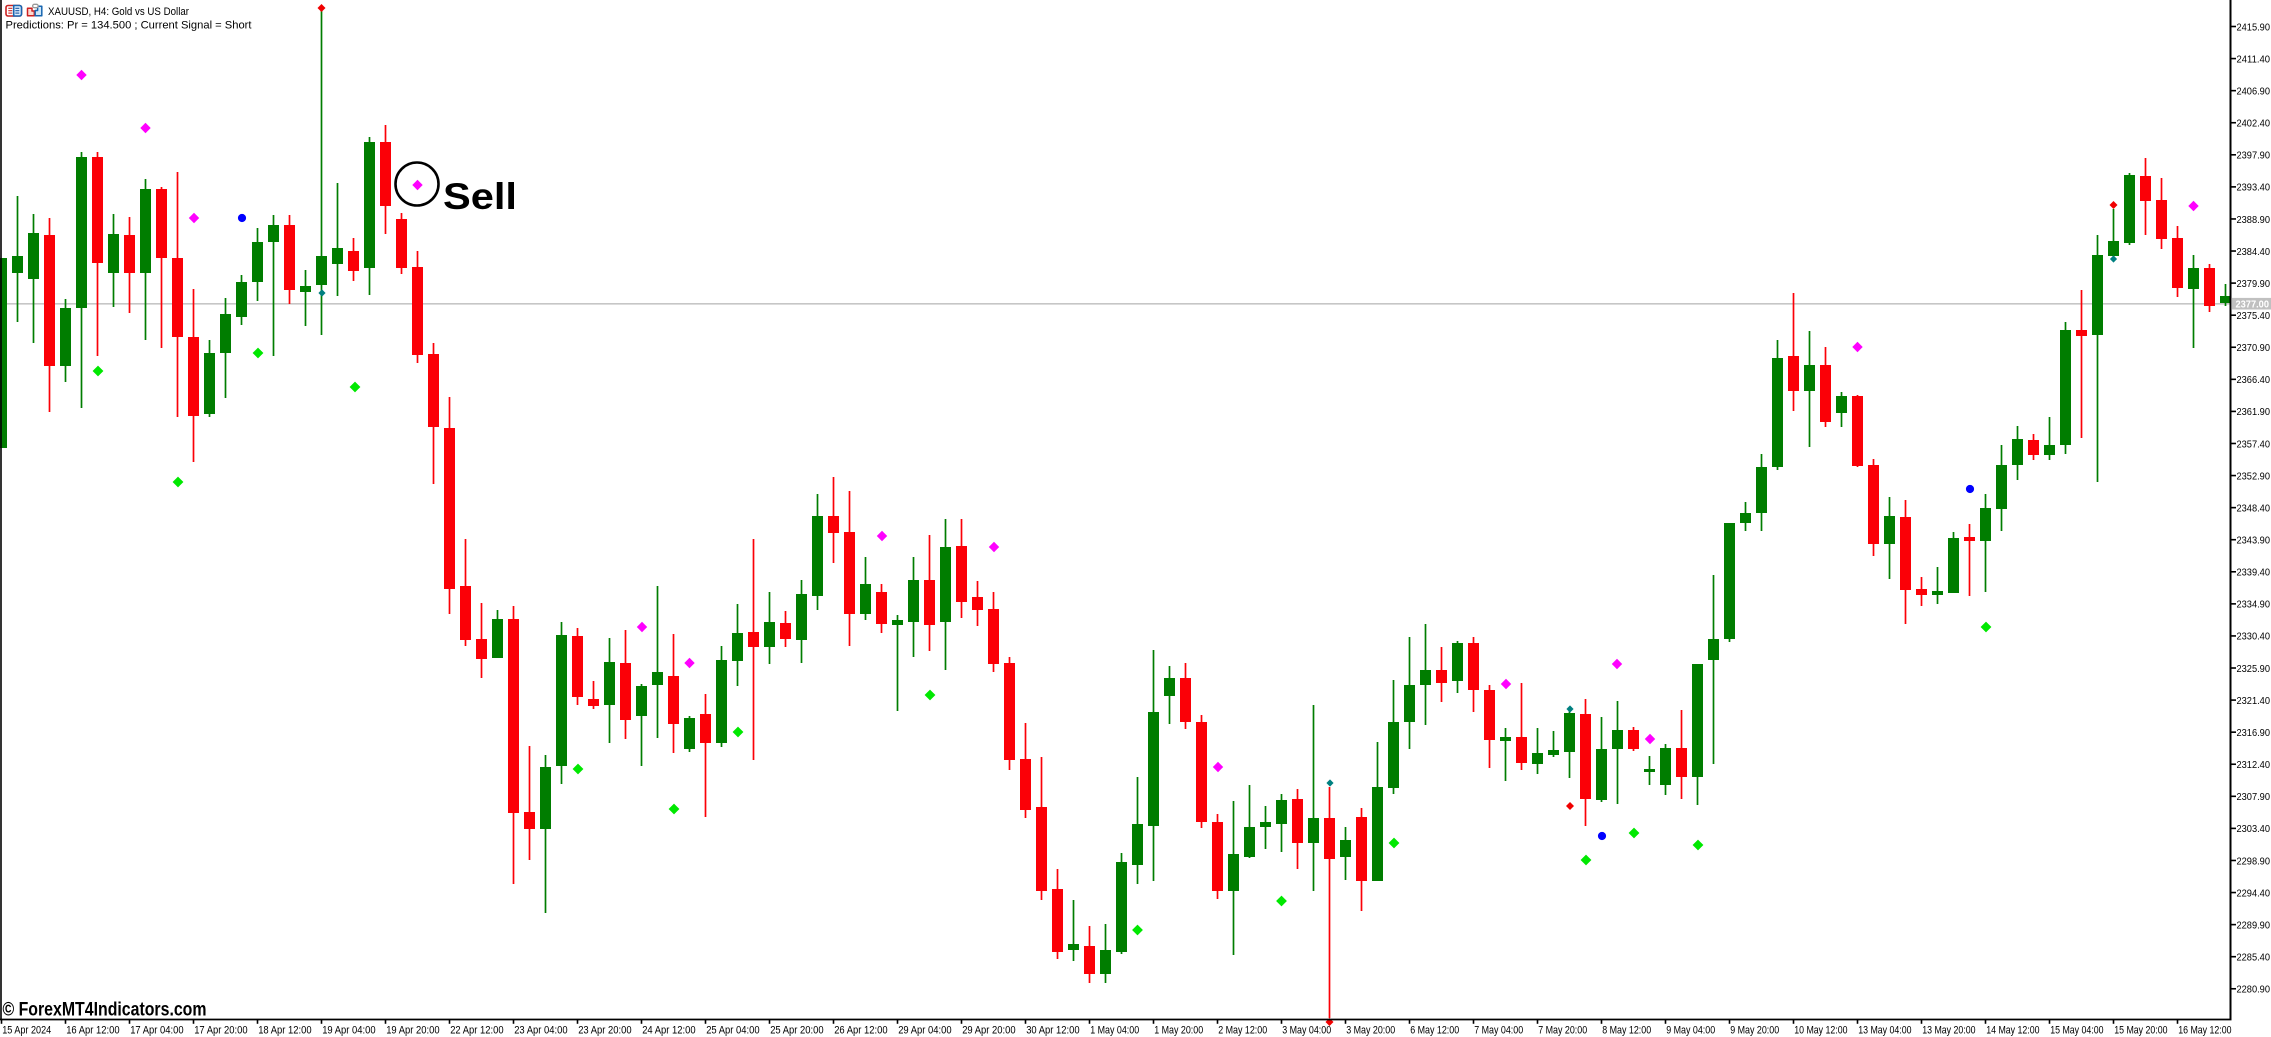 This screenshot has height=1037, width=2271. Describe the element at coordinates (2254, 284) in the screenshot. I see `svg-text: 2379.90` at that location.